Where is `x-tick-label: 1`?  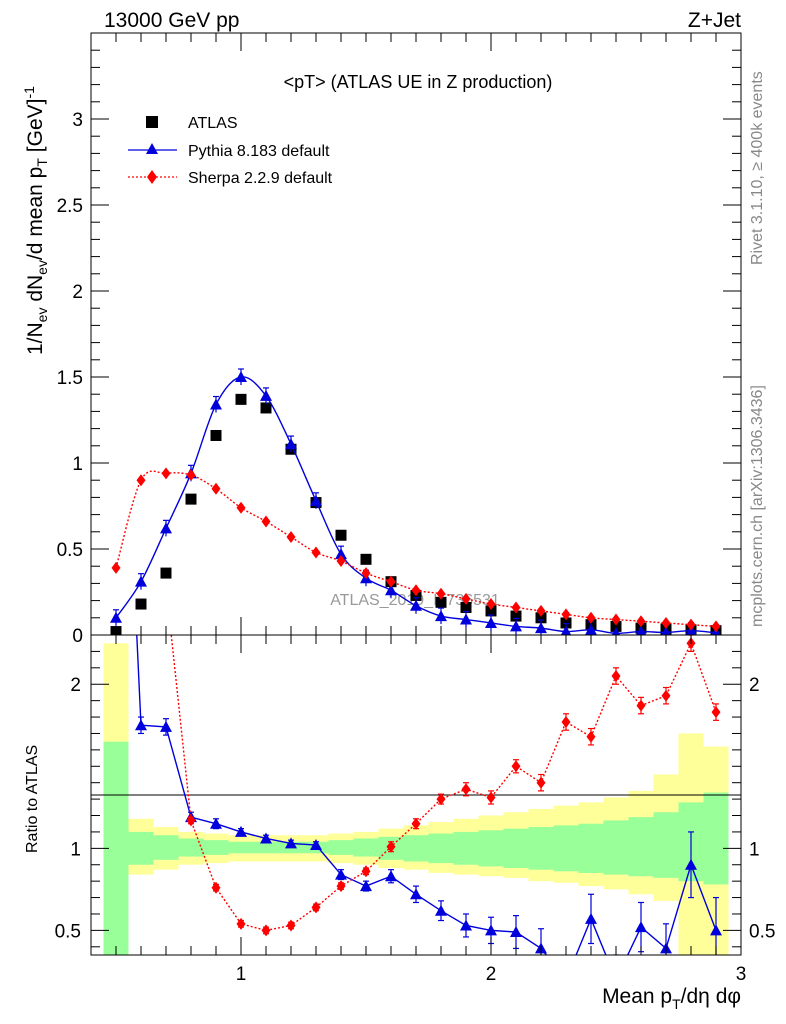 x-tick-label: 1 is located at coordinates (241, 974).